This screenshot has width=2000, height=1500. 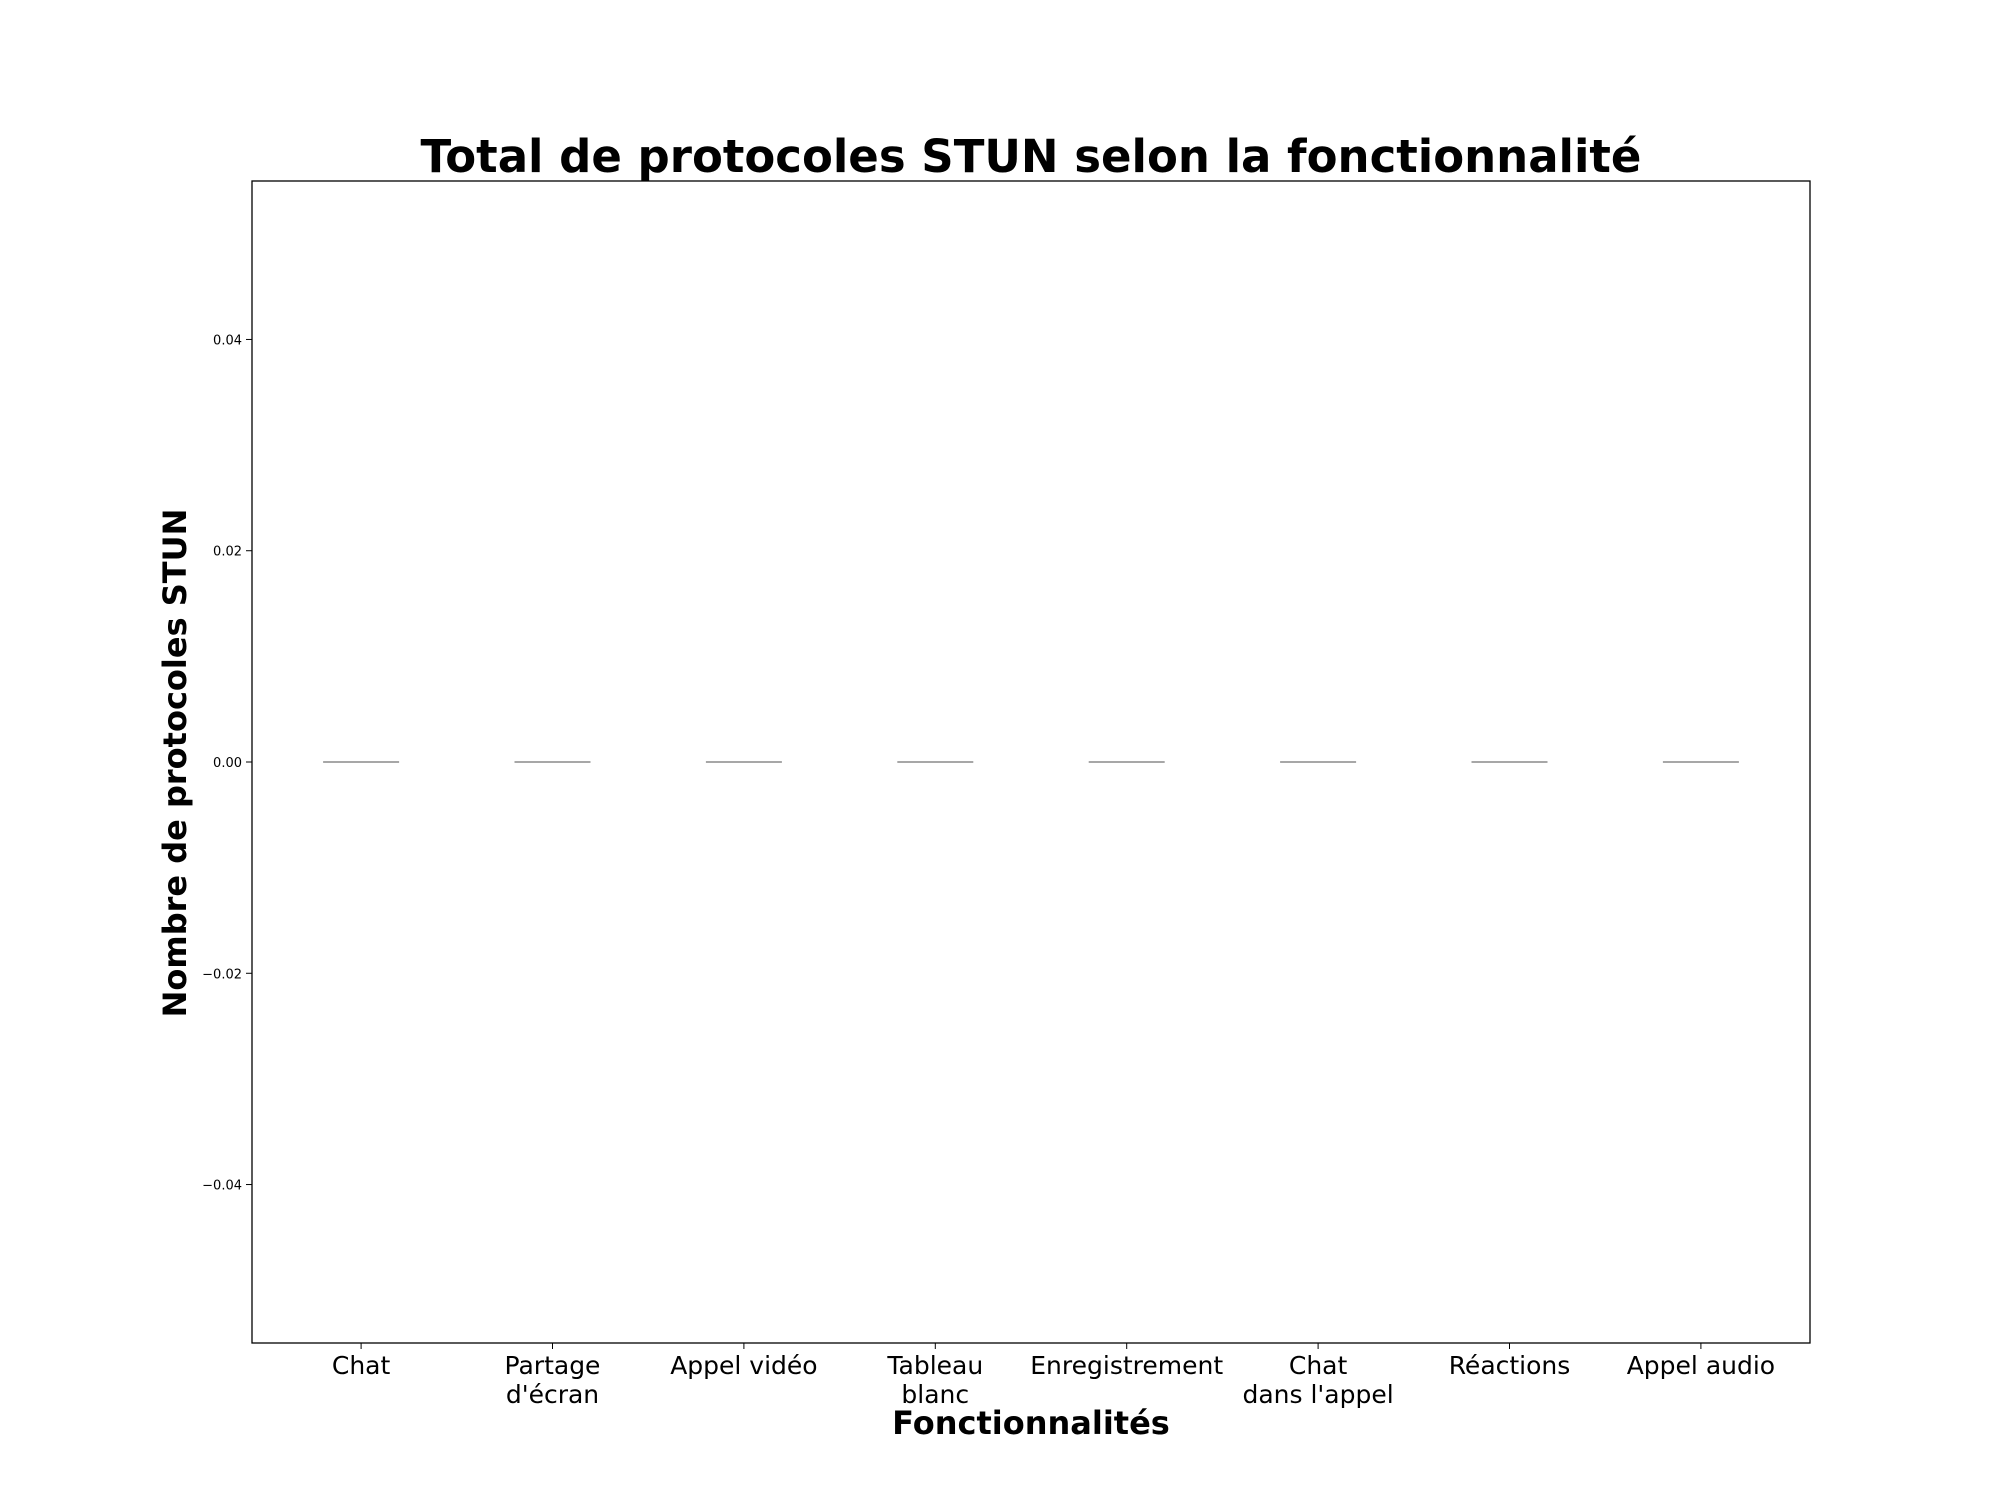 What do you see at coordinates (1126, 1365) in the screenshot?
I see `x-tick-label: Enregistrement` at bounding box center [1126, 1365].